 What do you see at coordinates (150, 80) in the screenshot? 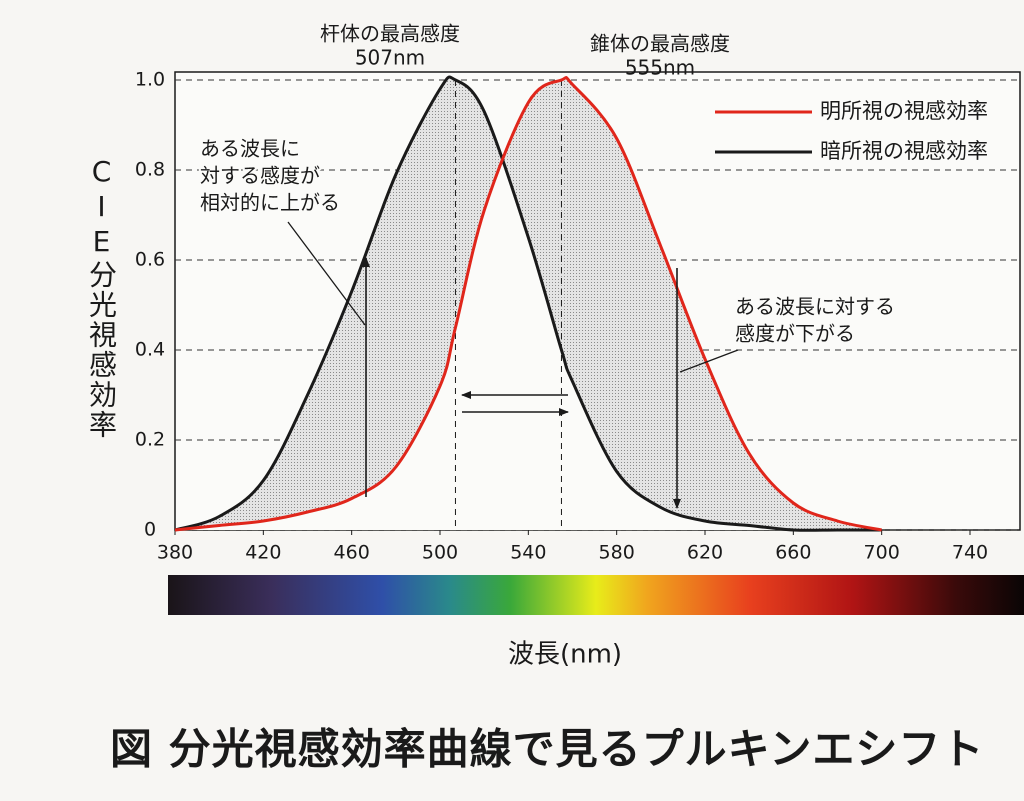
I see `y-tick-label: 1.0` at bounding box center [150, 80].